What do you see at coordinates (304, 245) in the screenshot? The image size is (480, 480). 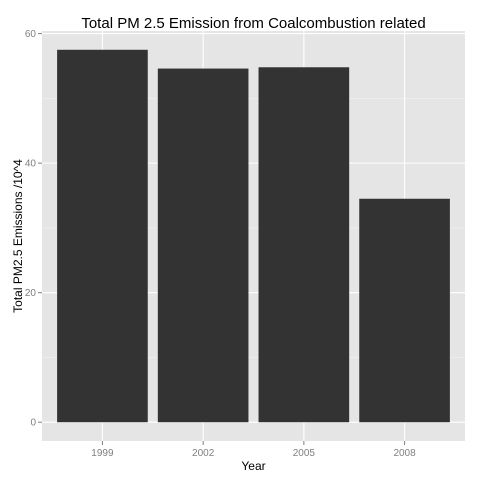 I see `bar-2005` at bounding box center [304, 245].